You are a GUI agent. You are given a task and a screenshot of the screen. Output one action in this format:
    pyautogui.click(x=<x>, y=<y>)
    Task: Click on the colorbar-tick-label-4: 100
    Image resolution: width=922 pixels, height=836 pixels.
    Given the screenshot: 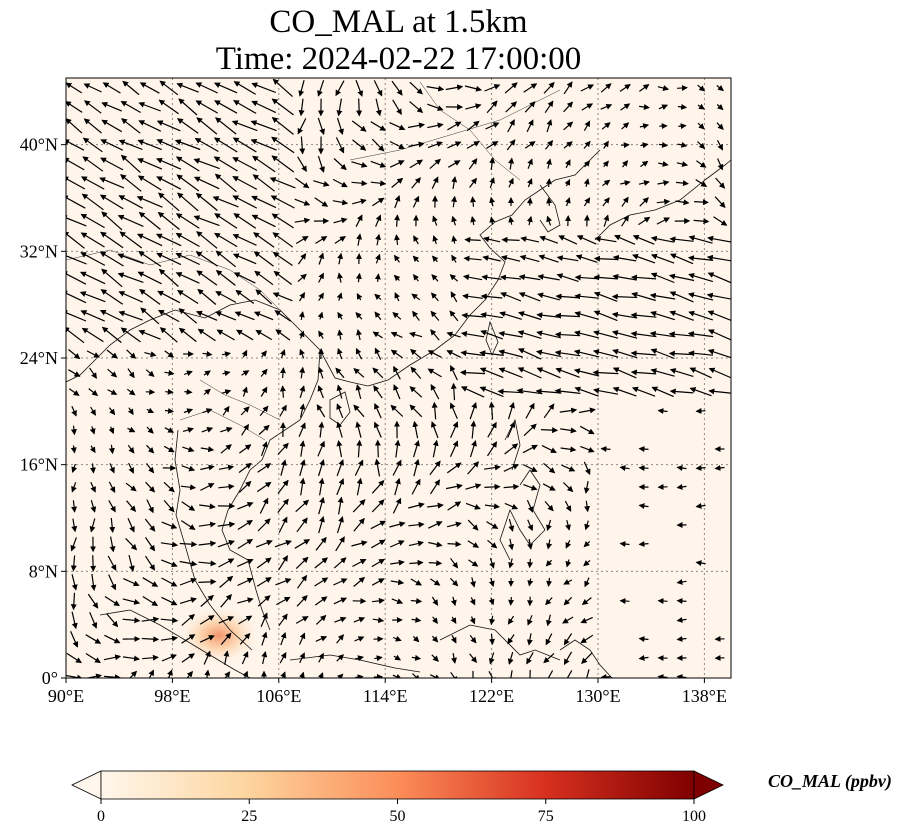 What is the action you would take?
    pyautogui.click(x=694, y=816)
    